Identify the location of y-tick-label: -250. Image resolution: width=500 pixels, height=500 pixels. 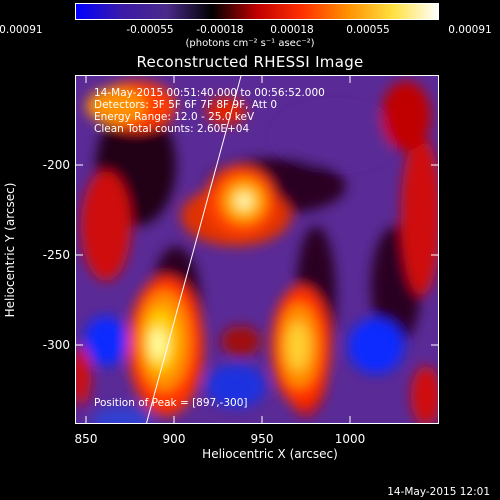
(56, 255).